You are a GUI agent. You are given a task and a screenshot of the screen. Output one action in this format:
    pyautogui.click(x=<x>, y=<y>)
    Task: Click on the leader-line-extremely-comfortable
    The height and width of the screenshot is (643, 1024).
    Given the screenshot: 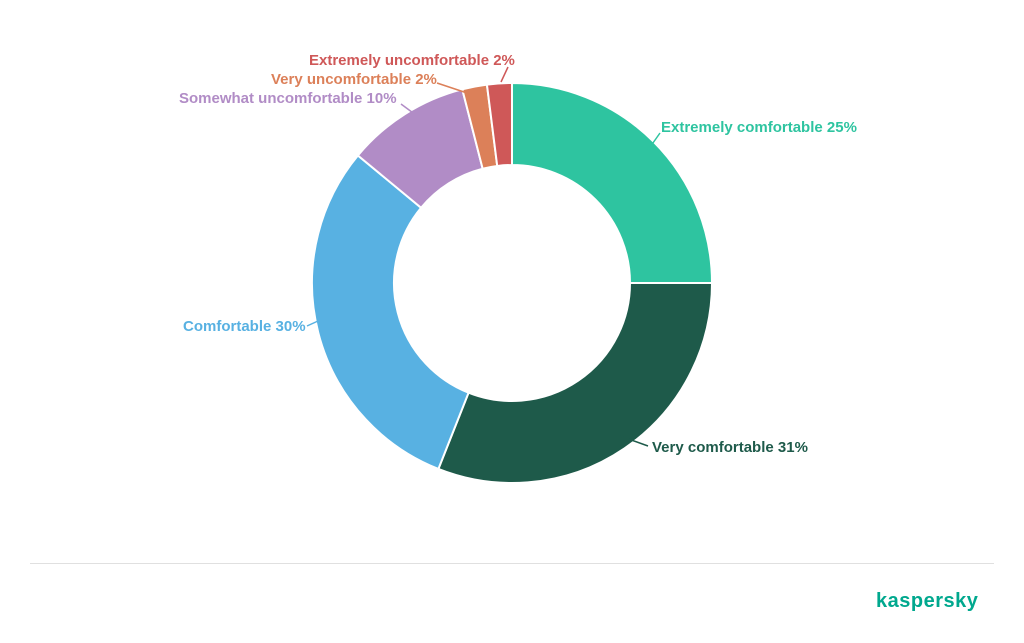 What is the action you would take?
    pyautogui.click(x=654, y=141)
    